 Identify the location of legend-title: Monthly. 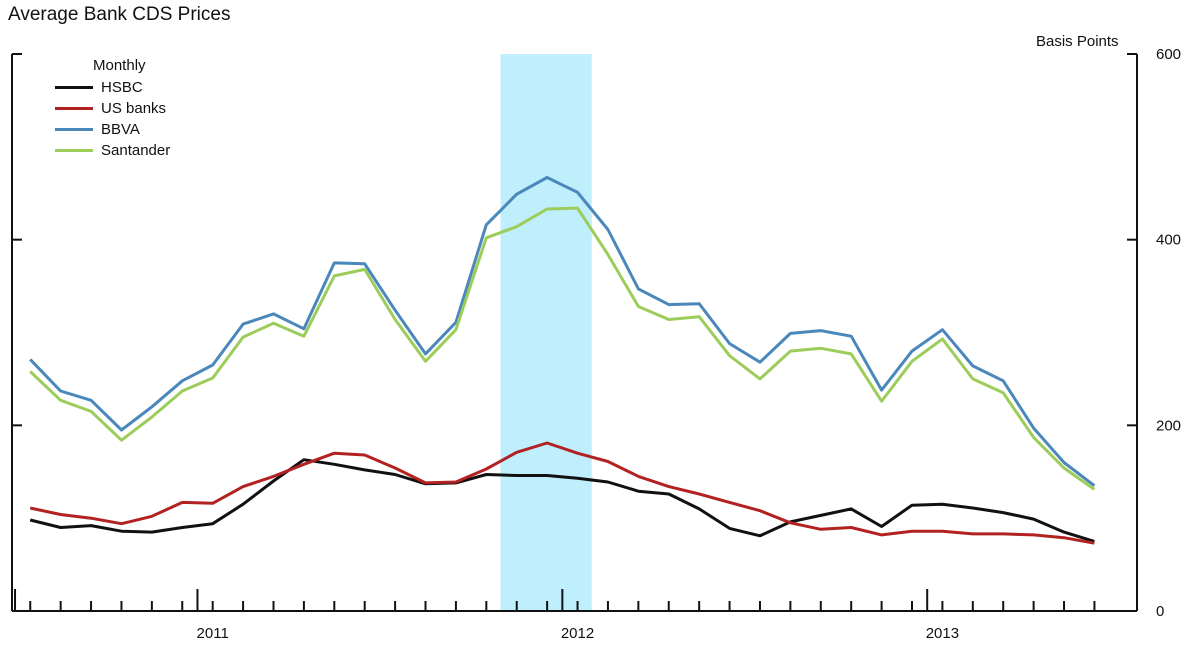
(119, 65).